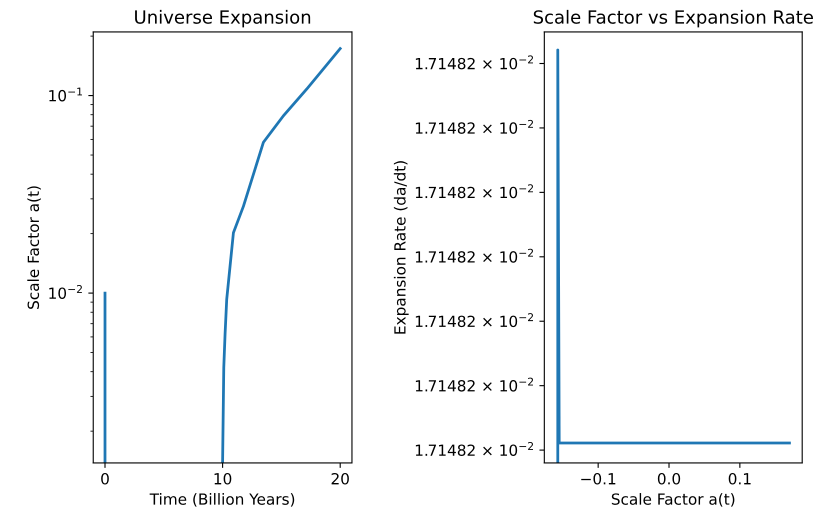 The width and height of the screenshot is (840, 515). Describe the element at coordinates (222, 500) in the screenshot. I see `x-axis-title: Time (Billion Years)` at that location.